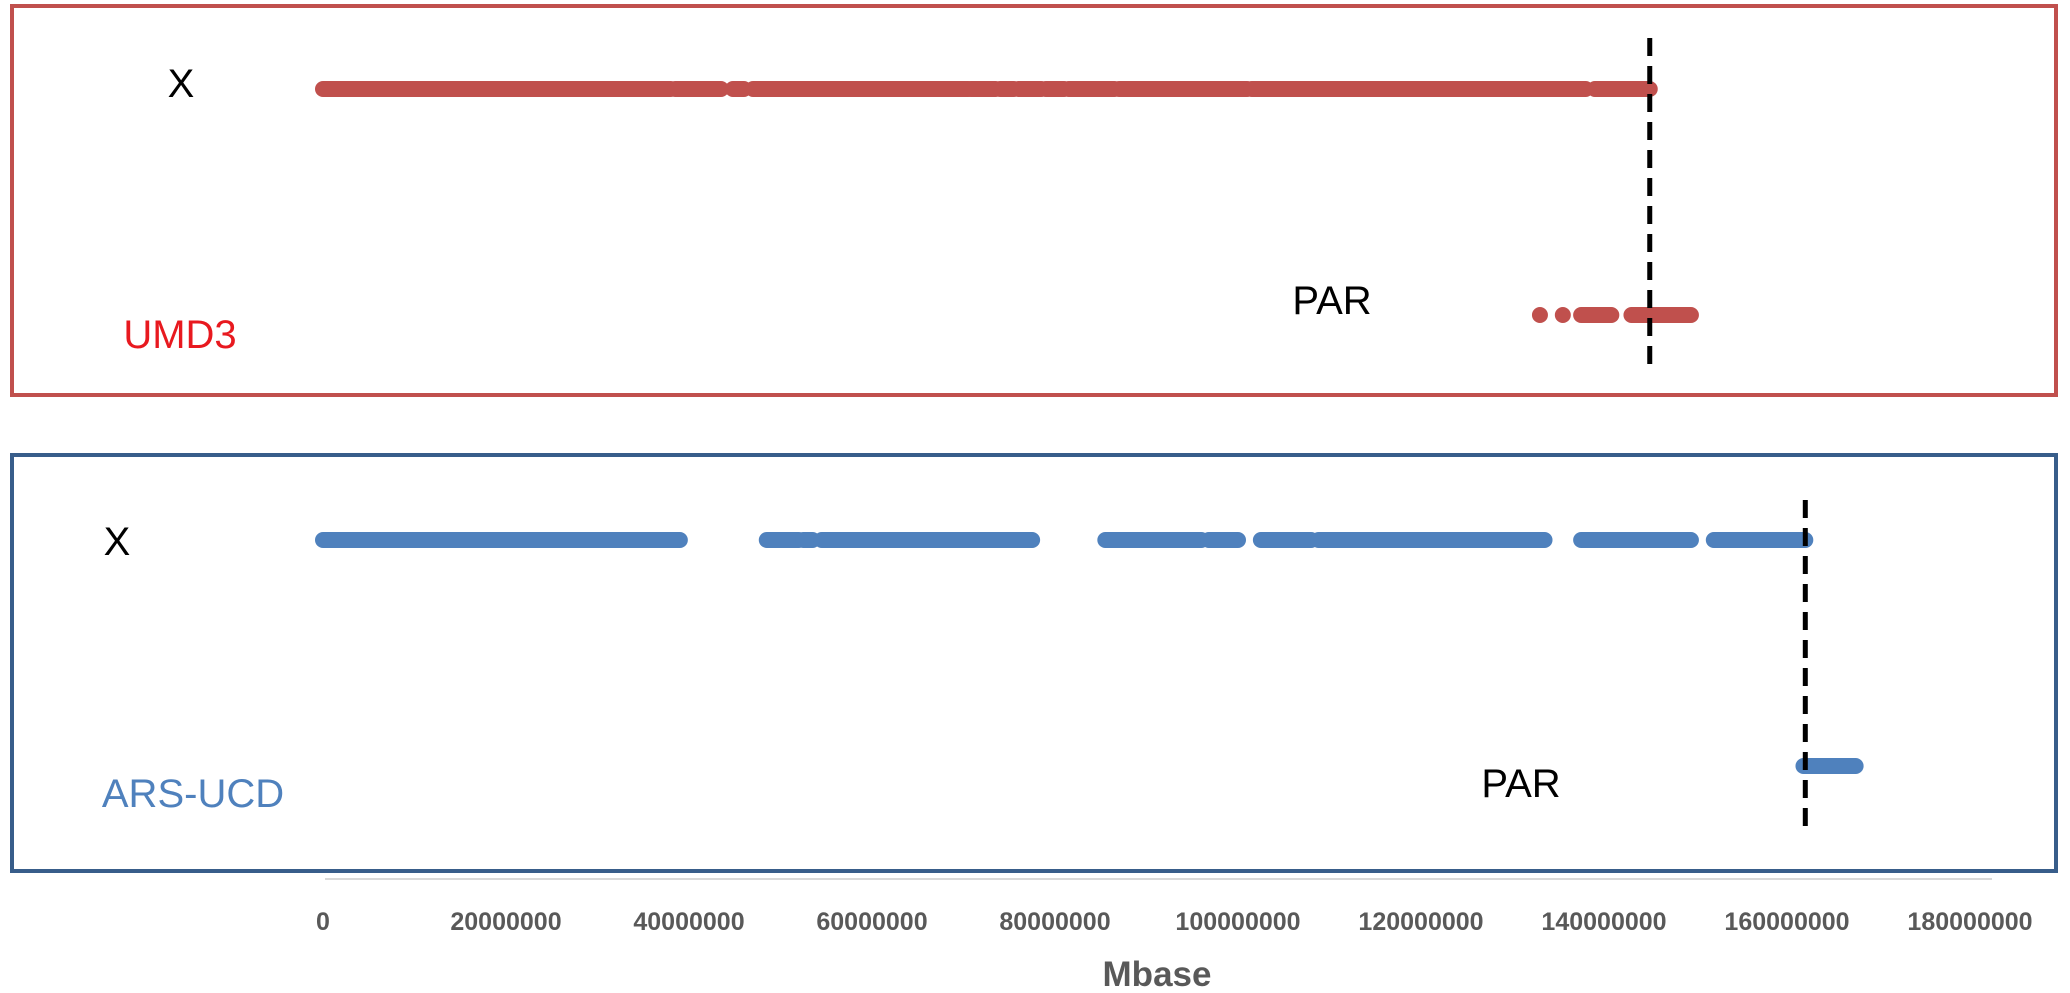 This screenshot has width=2070, height=993. What do you see at coordinates (179, 335) in the screenshot?
I see `assembly-label: UMD3` at bounding box center [179, 335].